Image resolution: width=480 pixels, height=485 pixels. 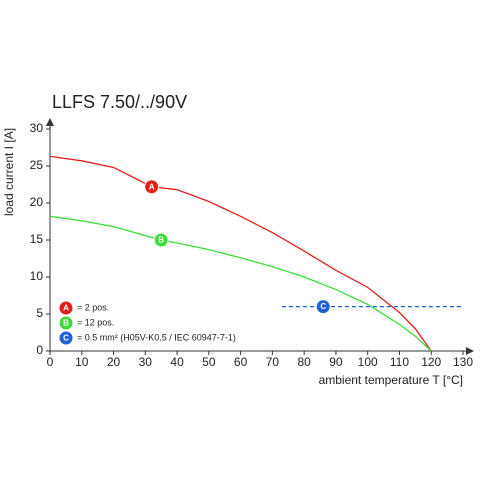 I want to click on legend-label: = 12 pos., so click(x=95, y=322).